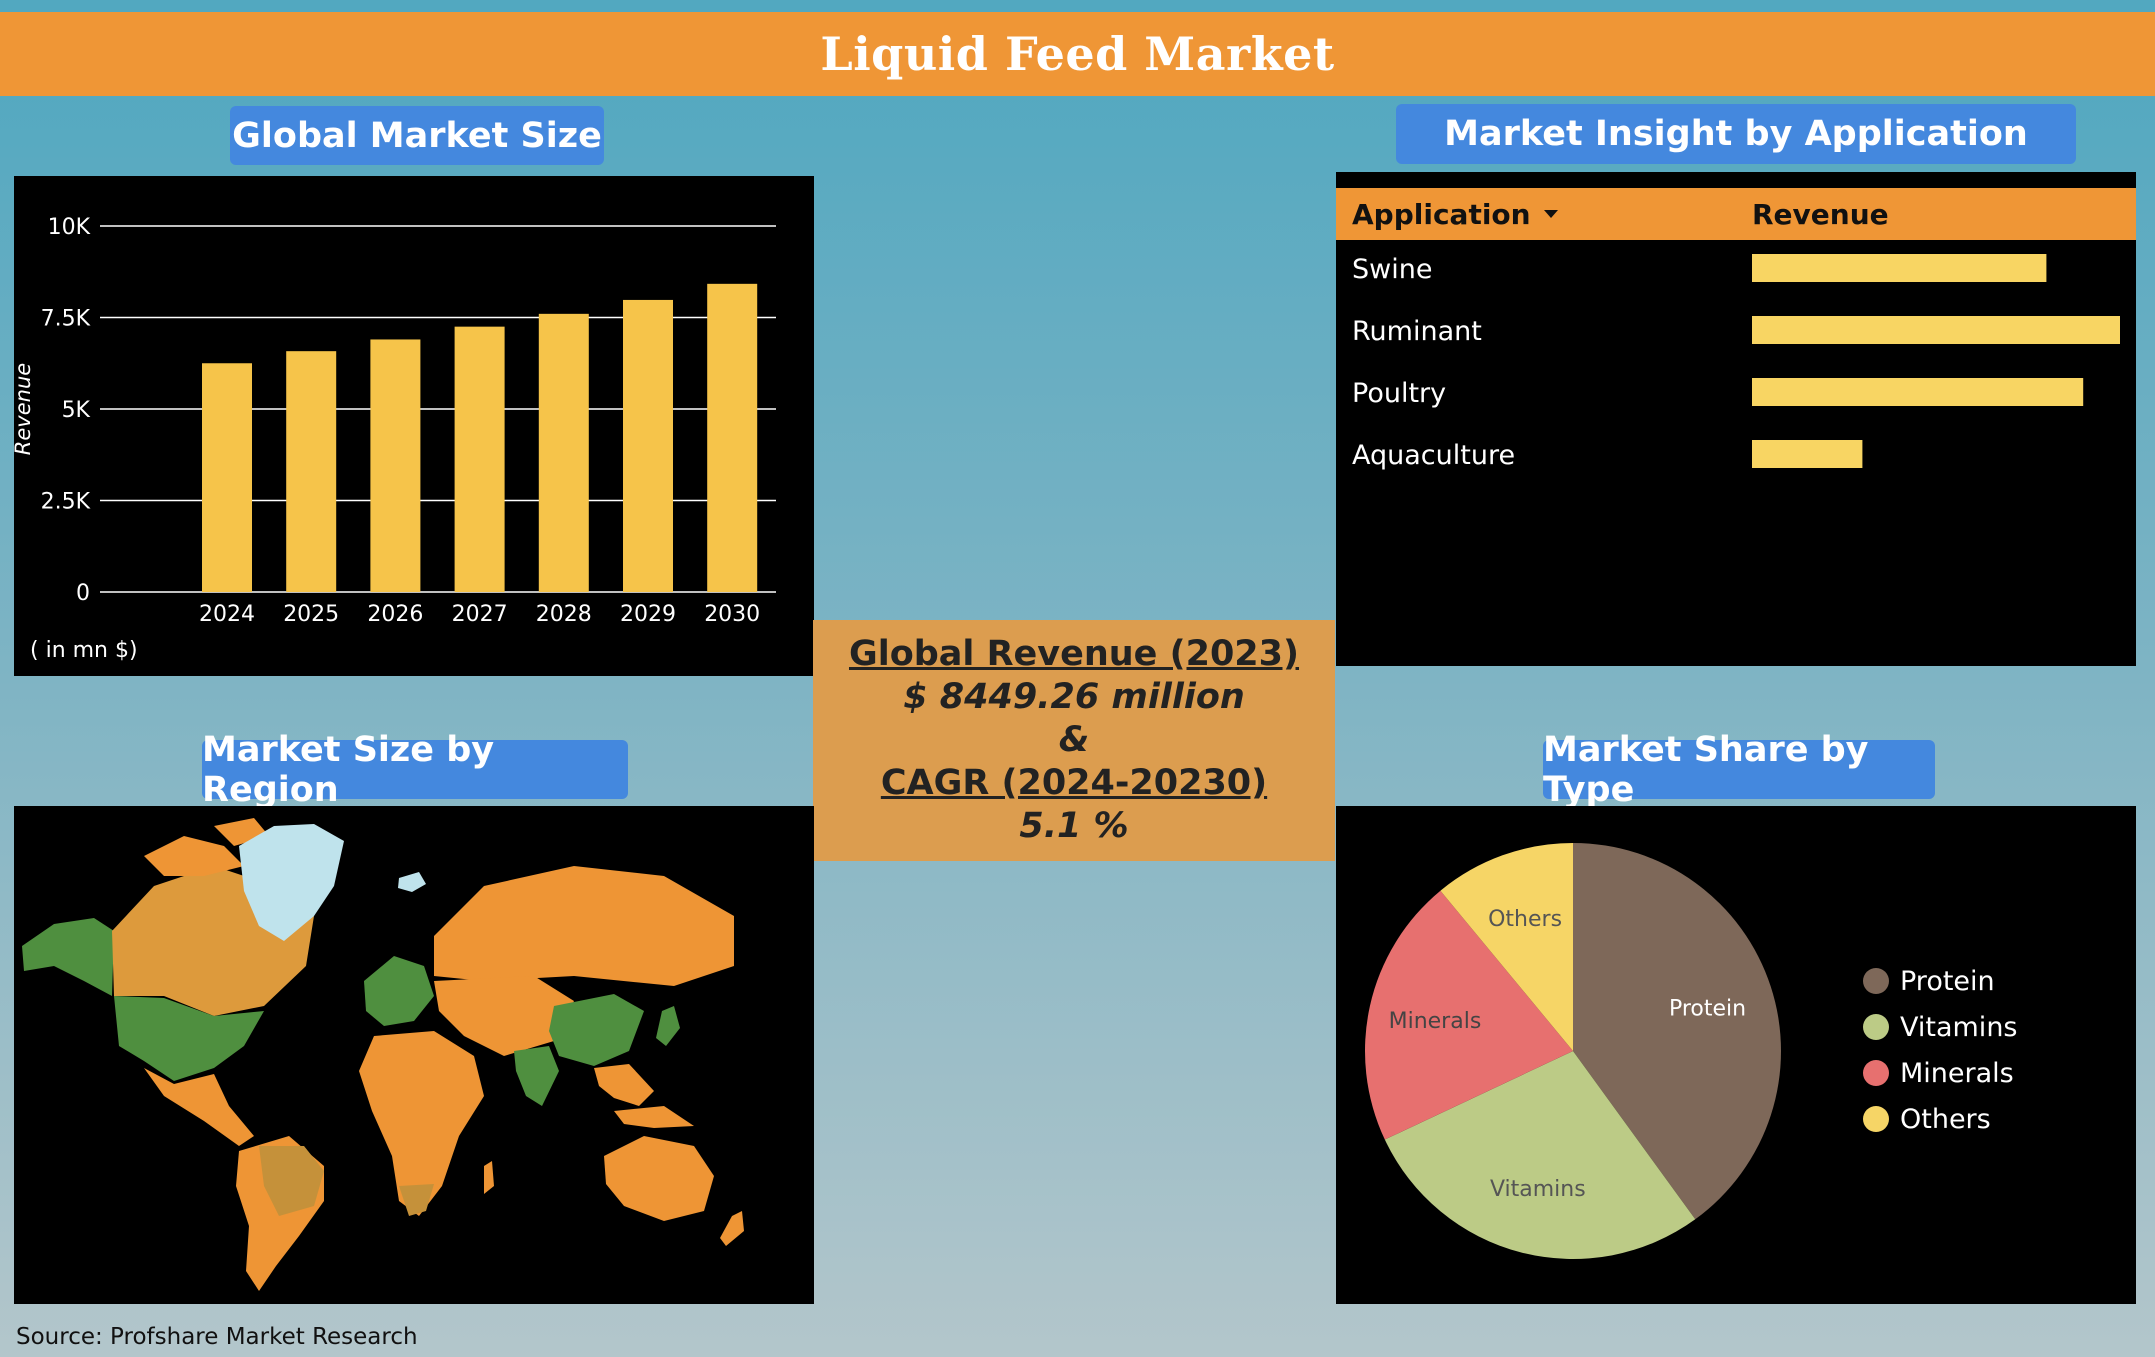 This screenshot has width=2155, height=1357. I want to click on application-column-label: Application, so click(1441, 214).